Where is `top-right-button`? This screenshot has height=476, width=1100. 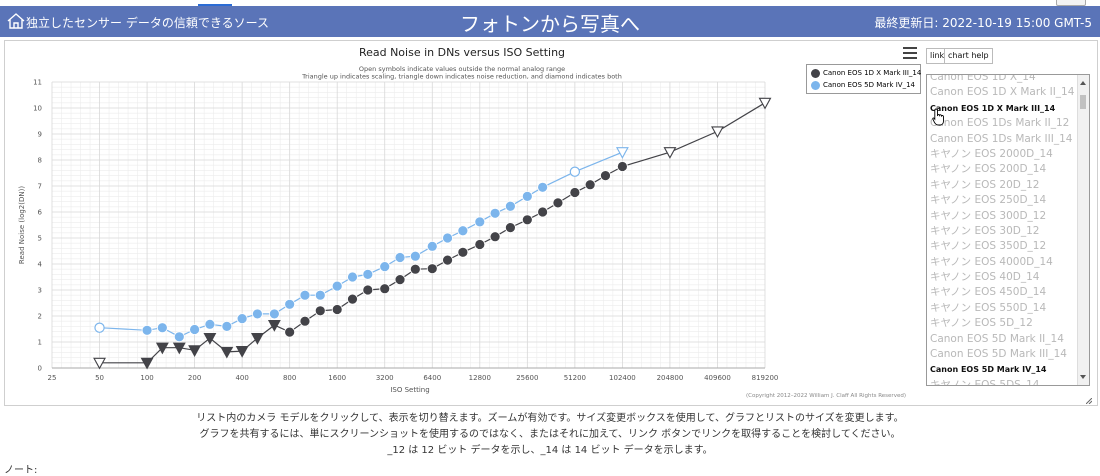 top-right-button is located at coordinates (1071, 3).